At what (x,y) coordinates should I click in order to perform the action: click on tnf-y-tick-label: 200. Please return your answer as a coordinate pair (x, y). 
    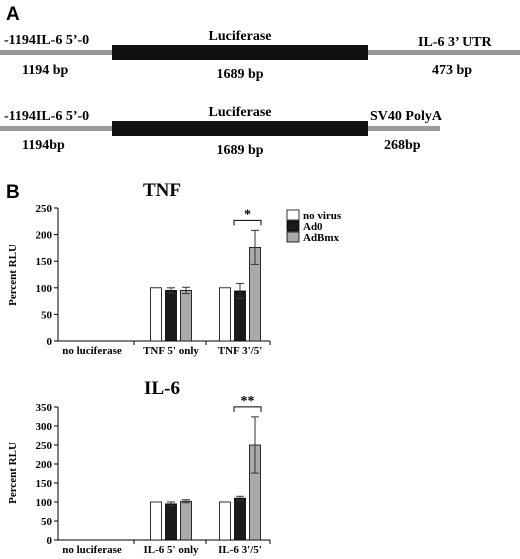
    Looking at the image, I should click on (44, 236).